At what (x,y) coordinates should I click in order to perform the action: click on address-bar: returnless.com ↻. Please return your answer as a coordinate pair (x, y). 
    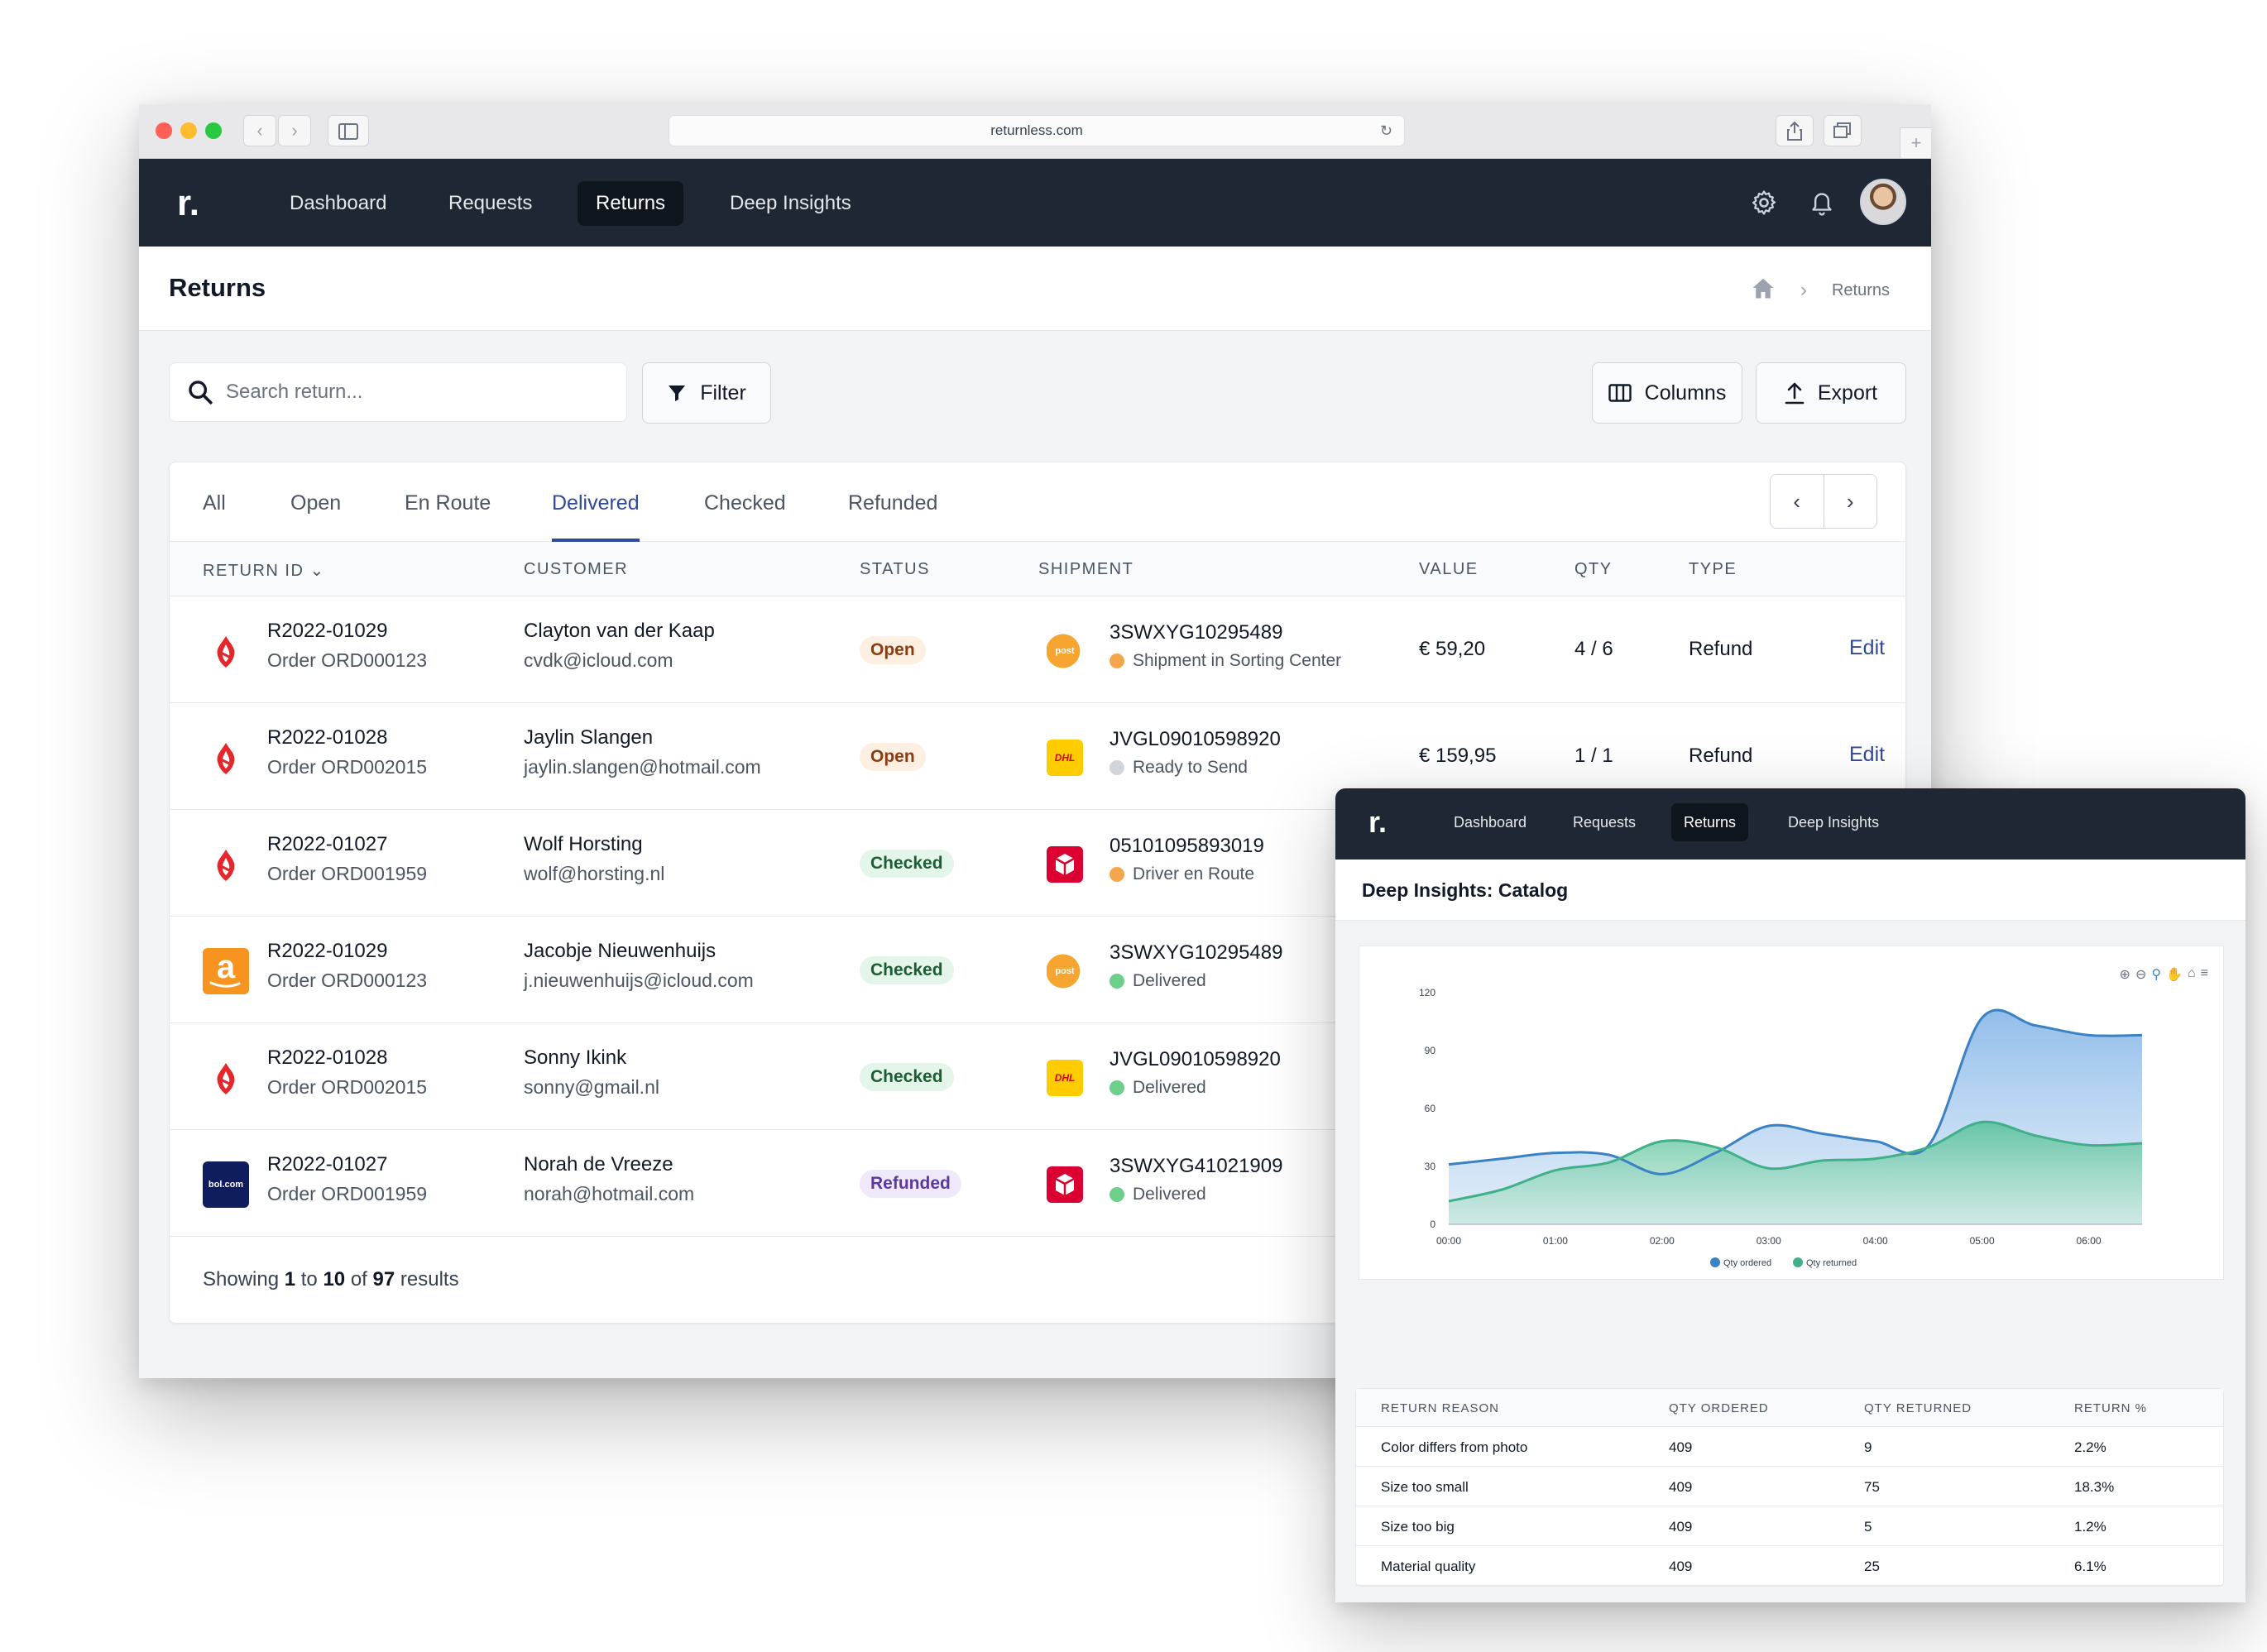
    Looking at the image, I should click on (1037, 130).